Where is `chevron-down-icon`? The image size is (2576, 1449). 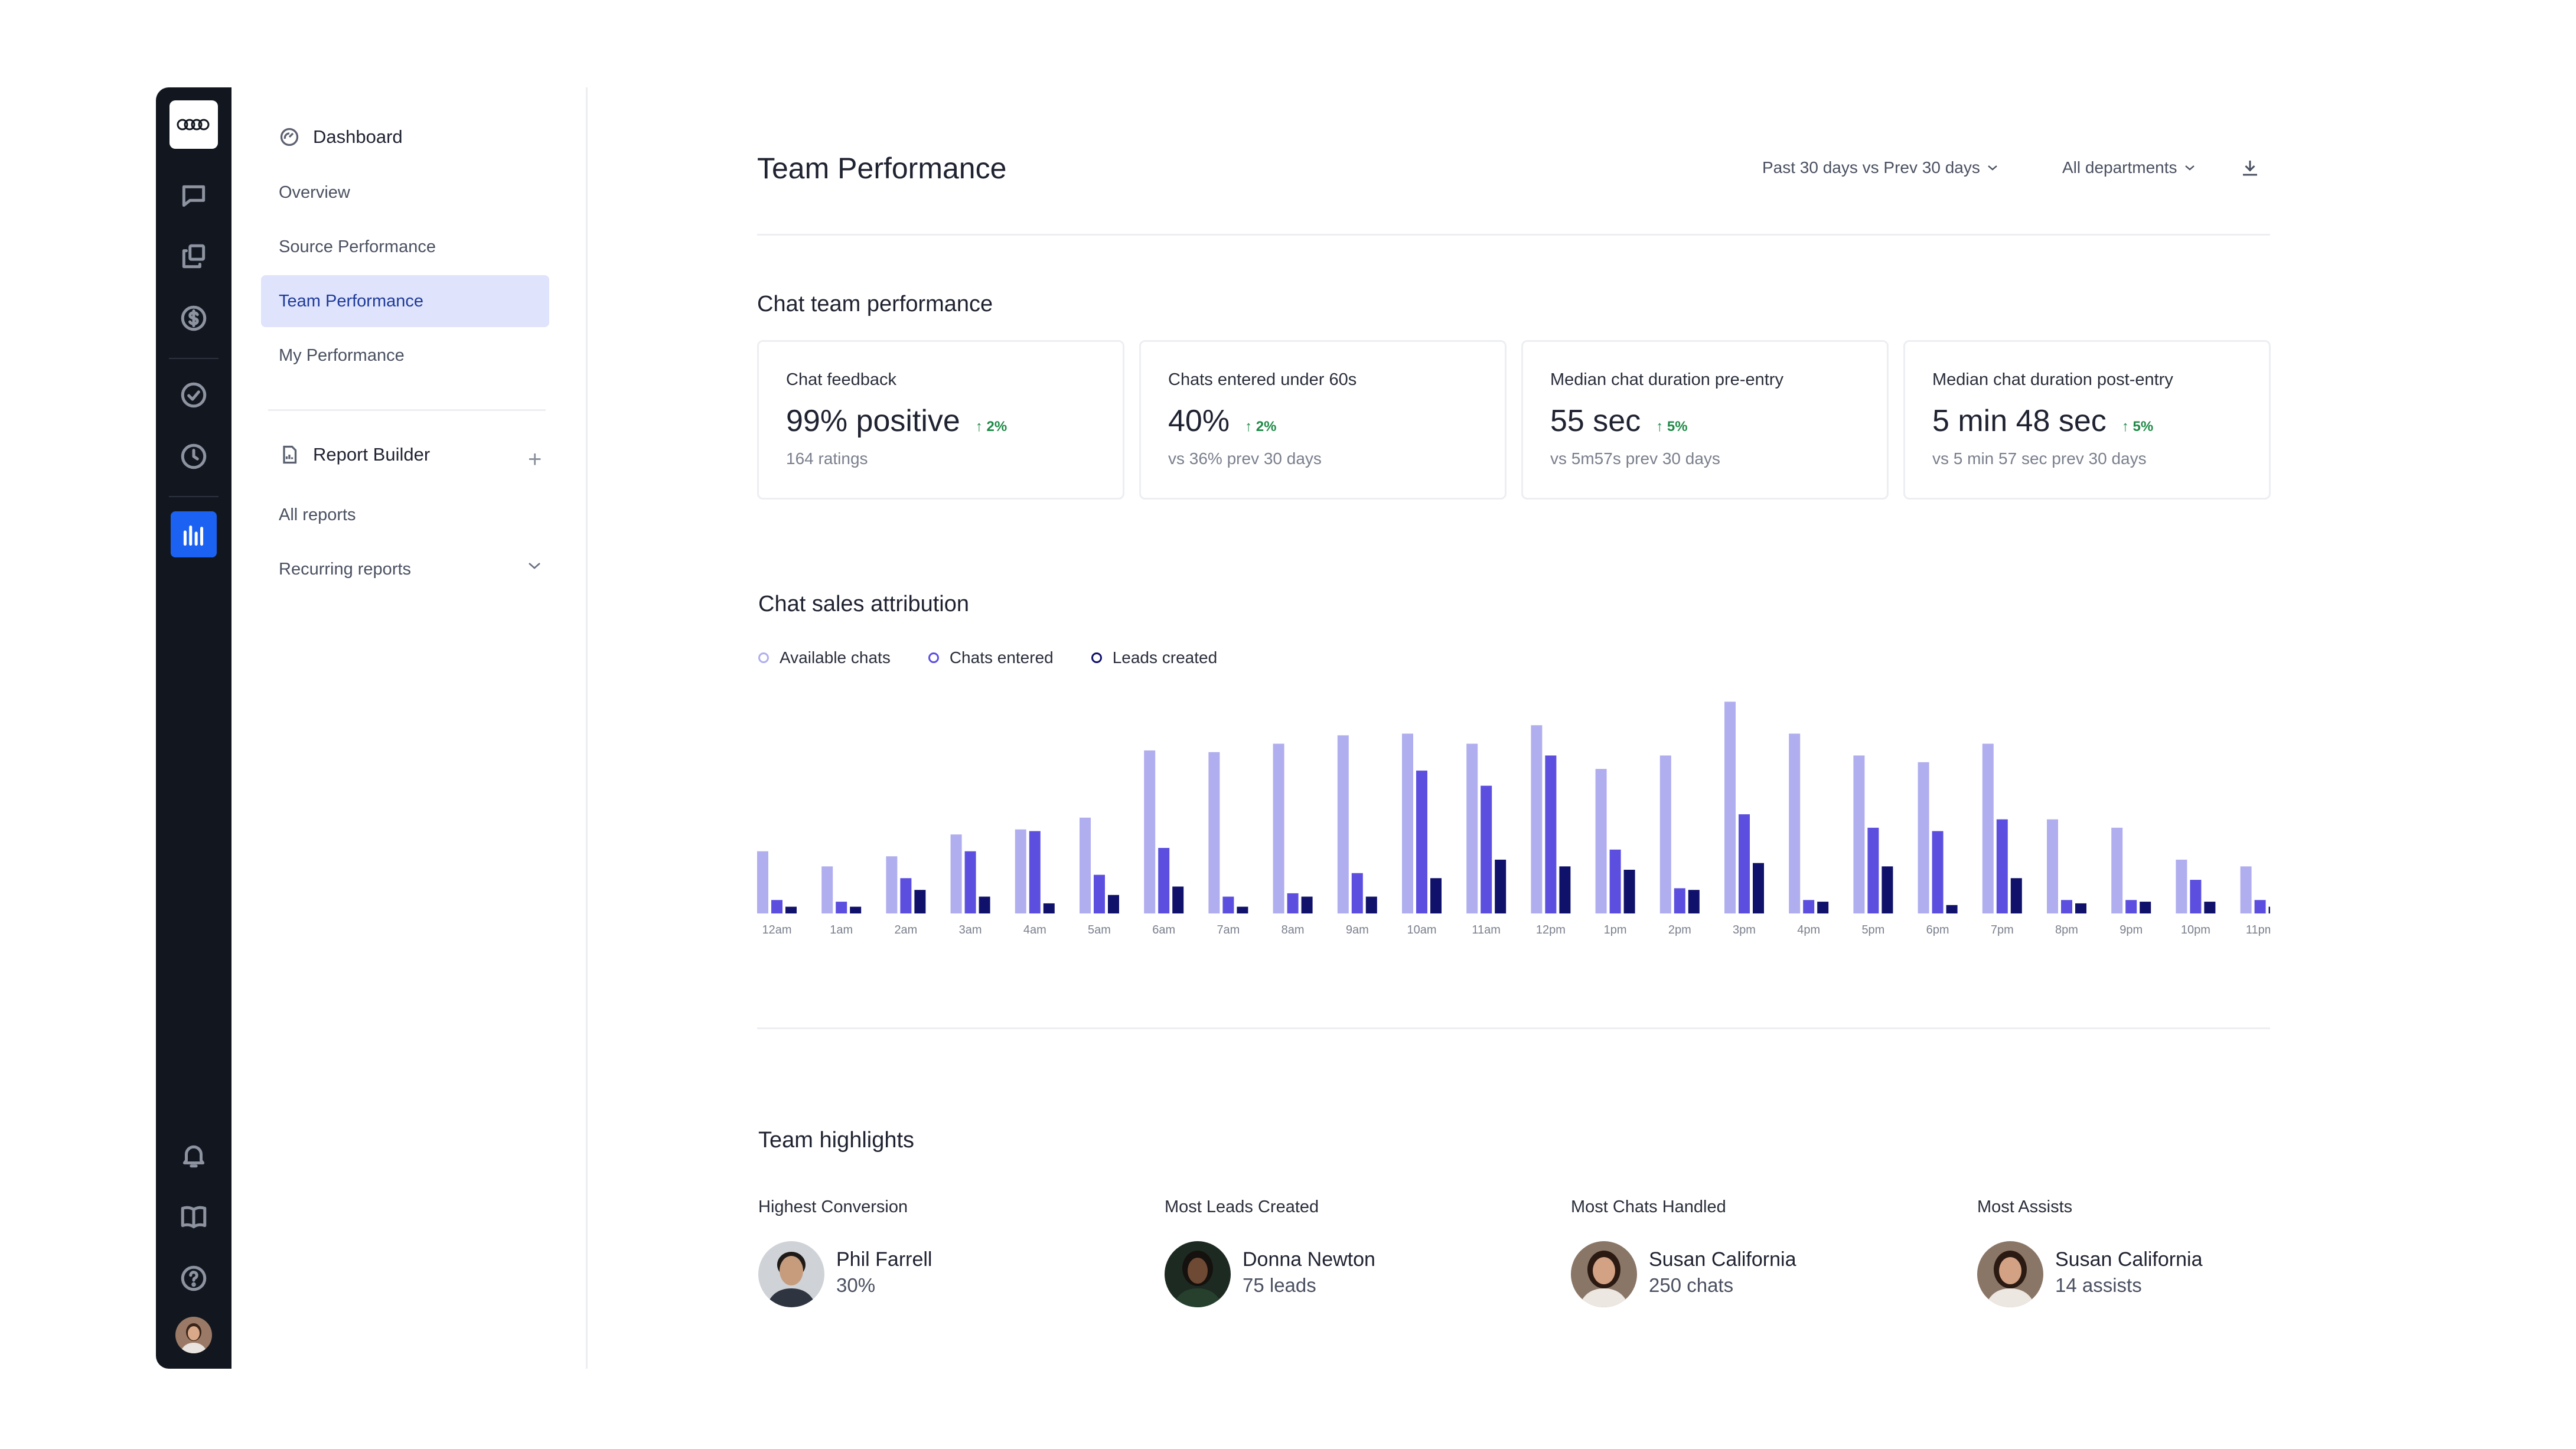 chevron-down-icon is located at coordinates (534, 565).